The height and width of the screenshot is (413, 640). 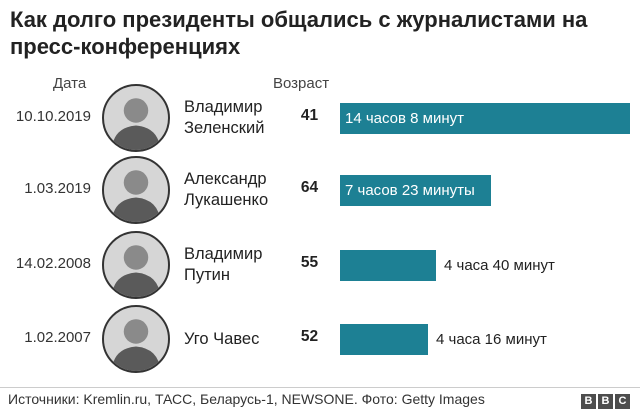 I want to click on lukashenko-photo, so click(x=136, y=190).